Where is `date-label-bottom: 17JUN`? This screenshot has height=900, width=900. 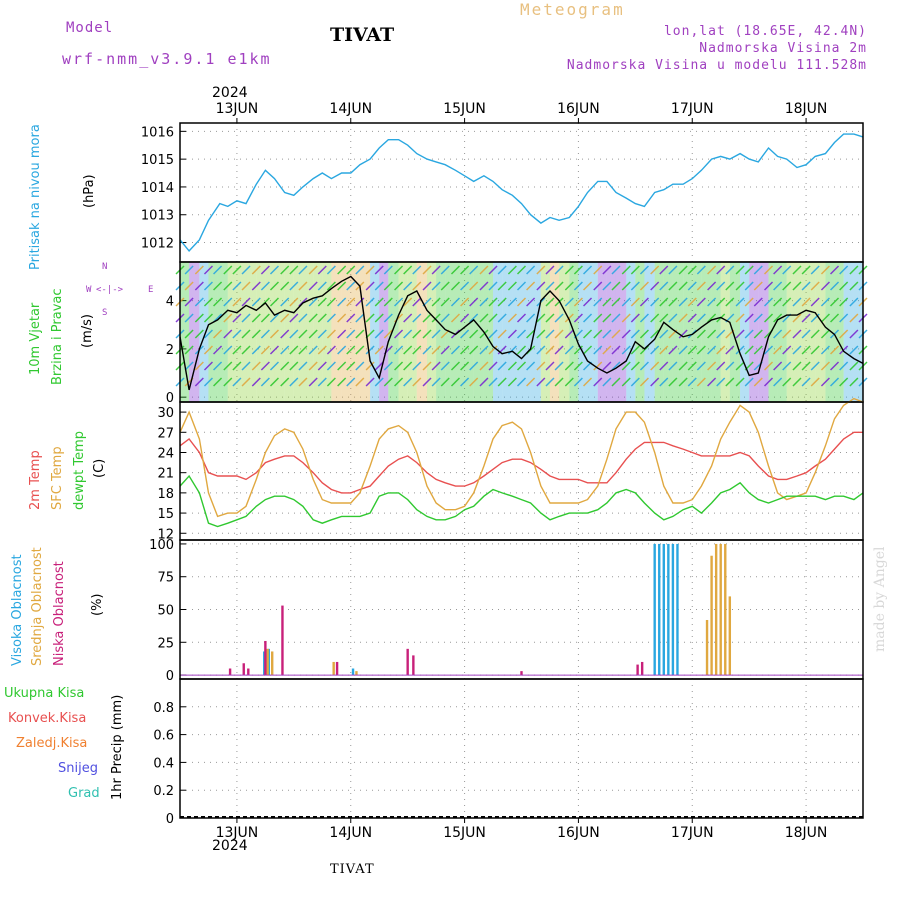
date-label-bottom: 17JUN is located at coordinates (692, 833).